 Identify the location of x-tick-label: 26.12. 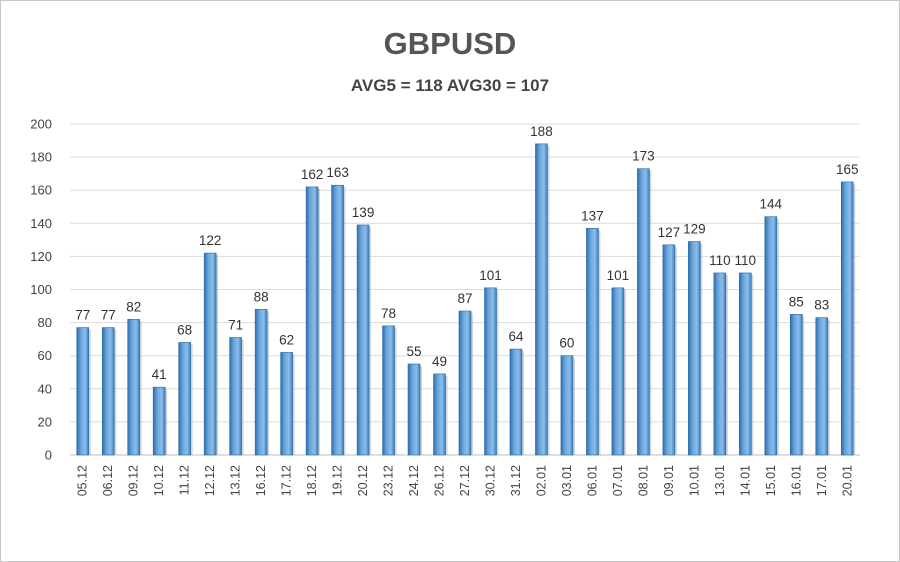
(440, 480).